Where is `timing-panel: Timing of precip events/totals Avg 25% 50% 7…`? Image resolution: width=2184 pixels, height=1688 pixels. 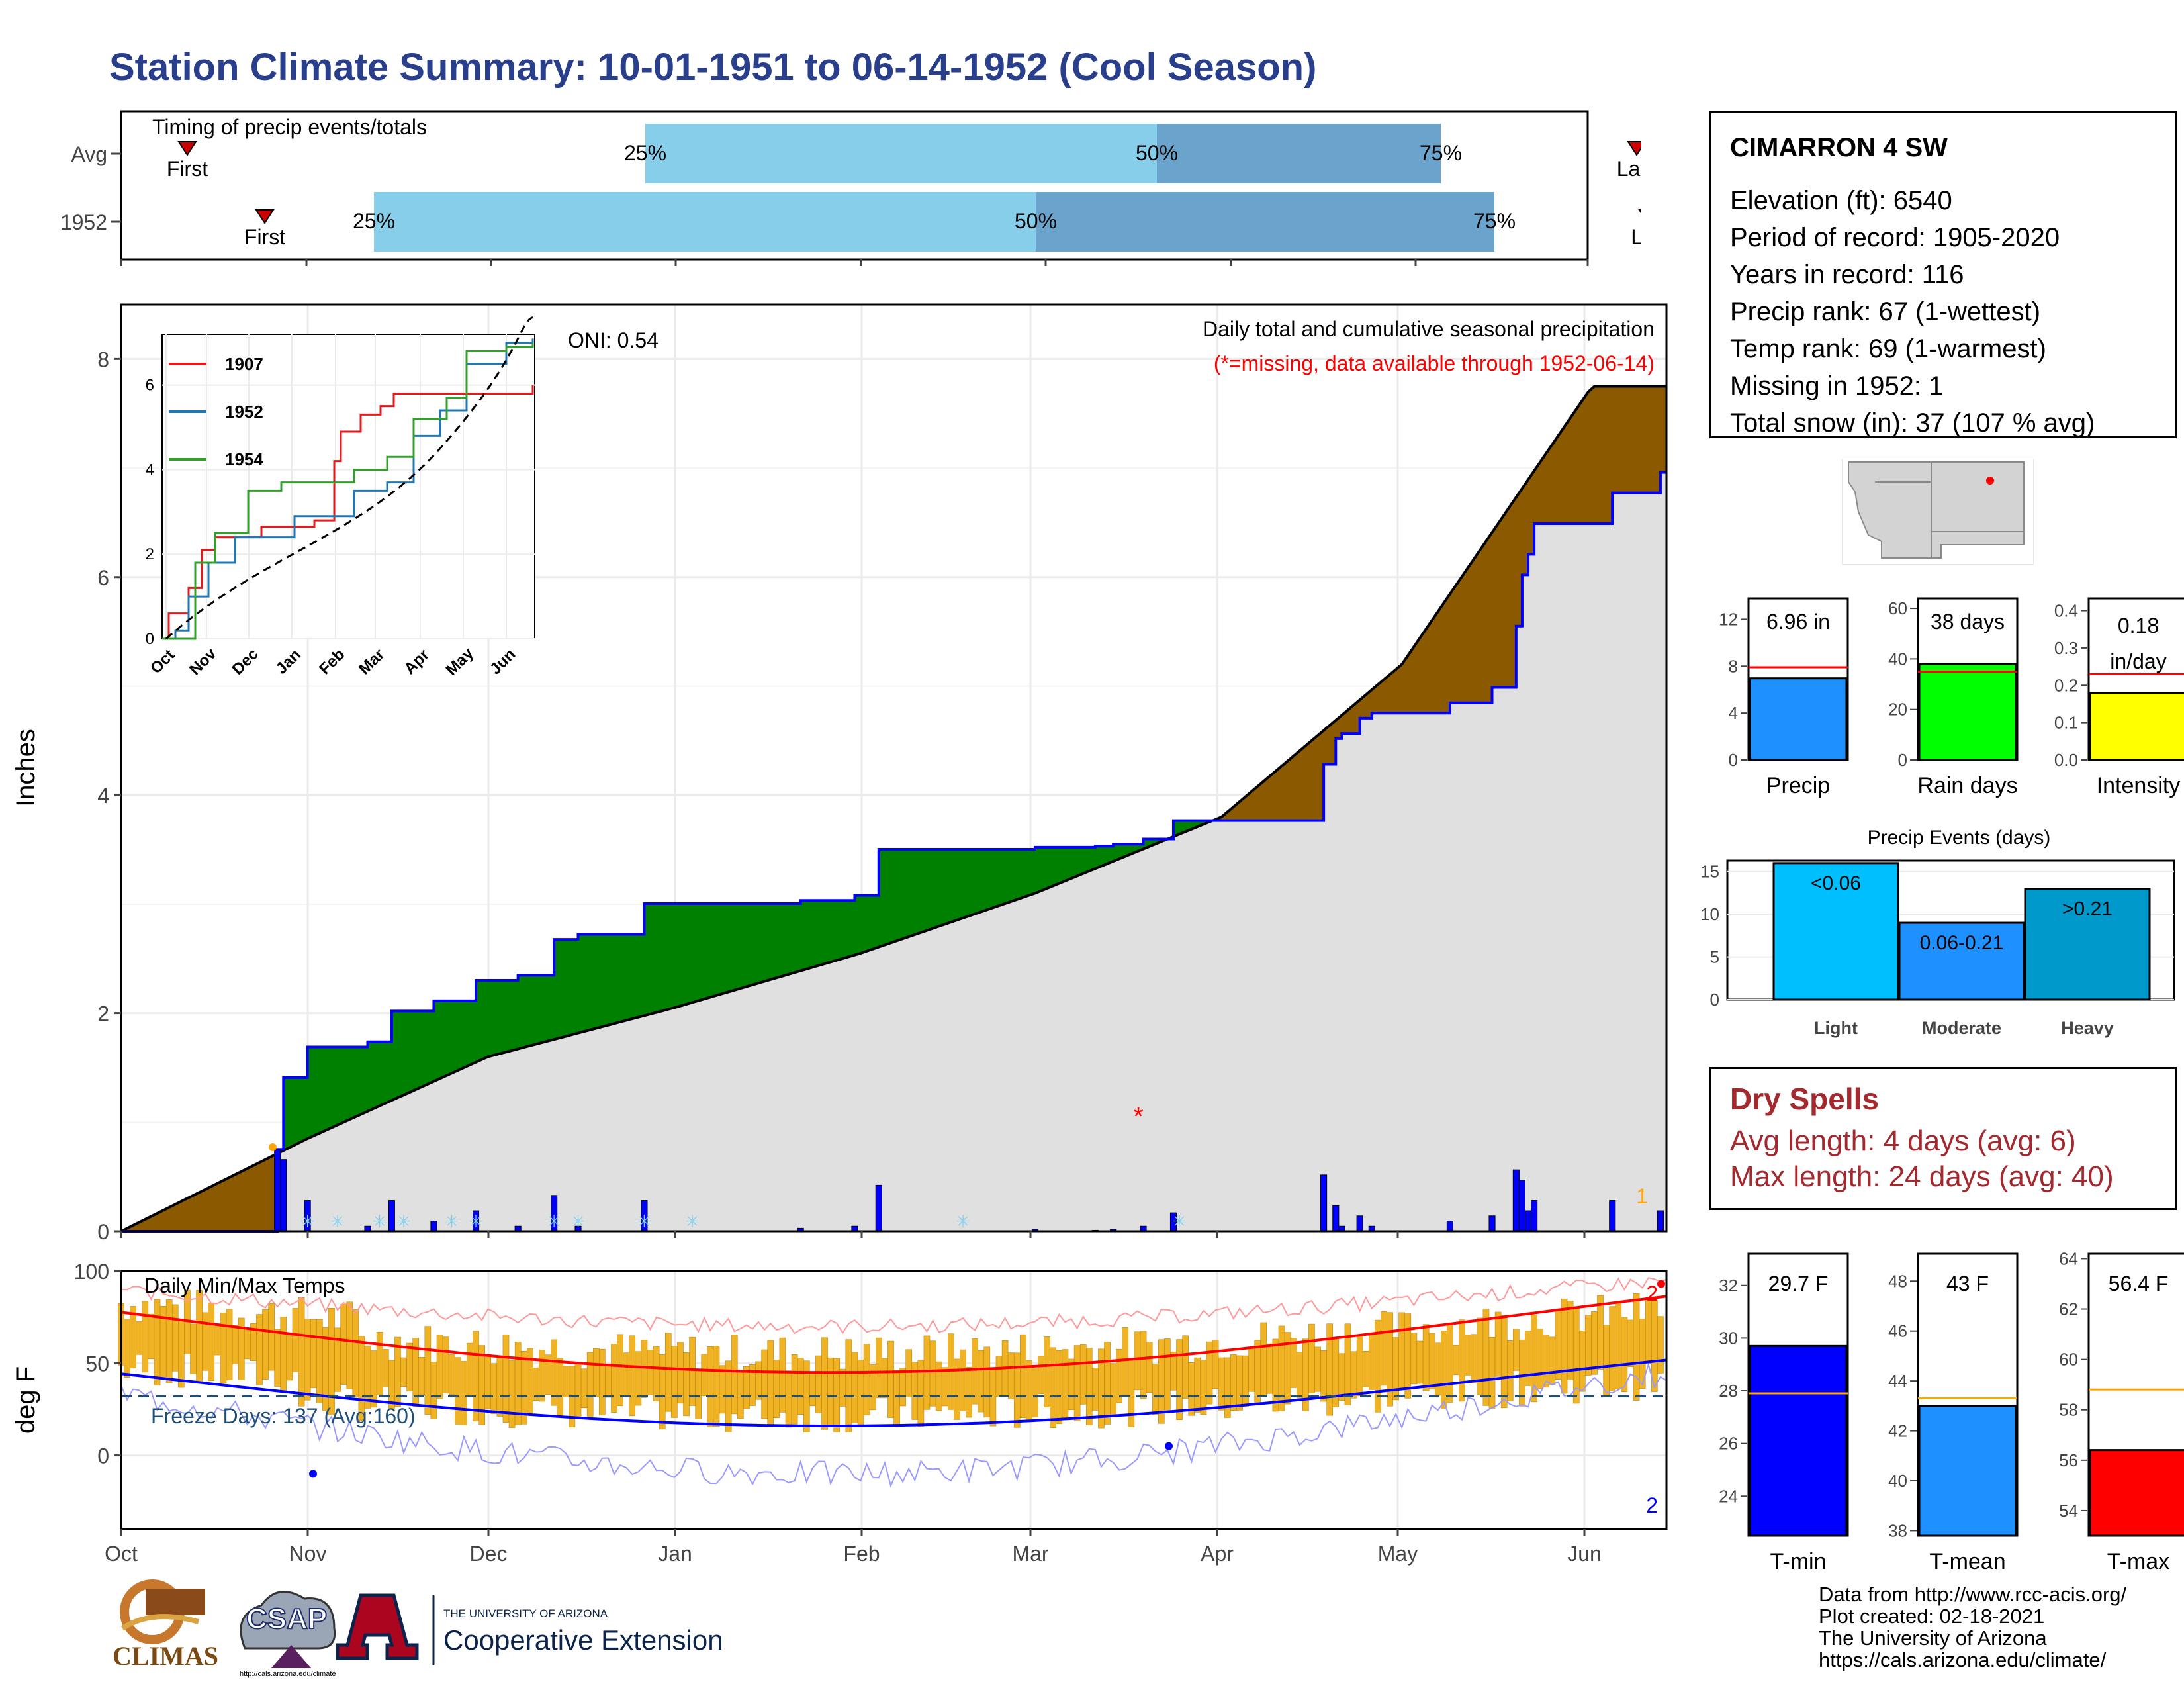 timing-panel: Timing of precip events/totals Avg 25% 50% 7… is located at coordinates (850, 188).